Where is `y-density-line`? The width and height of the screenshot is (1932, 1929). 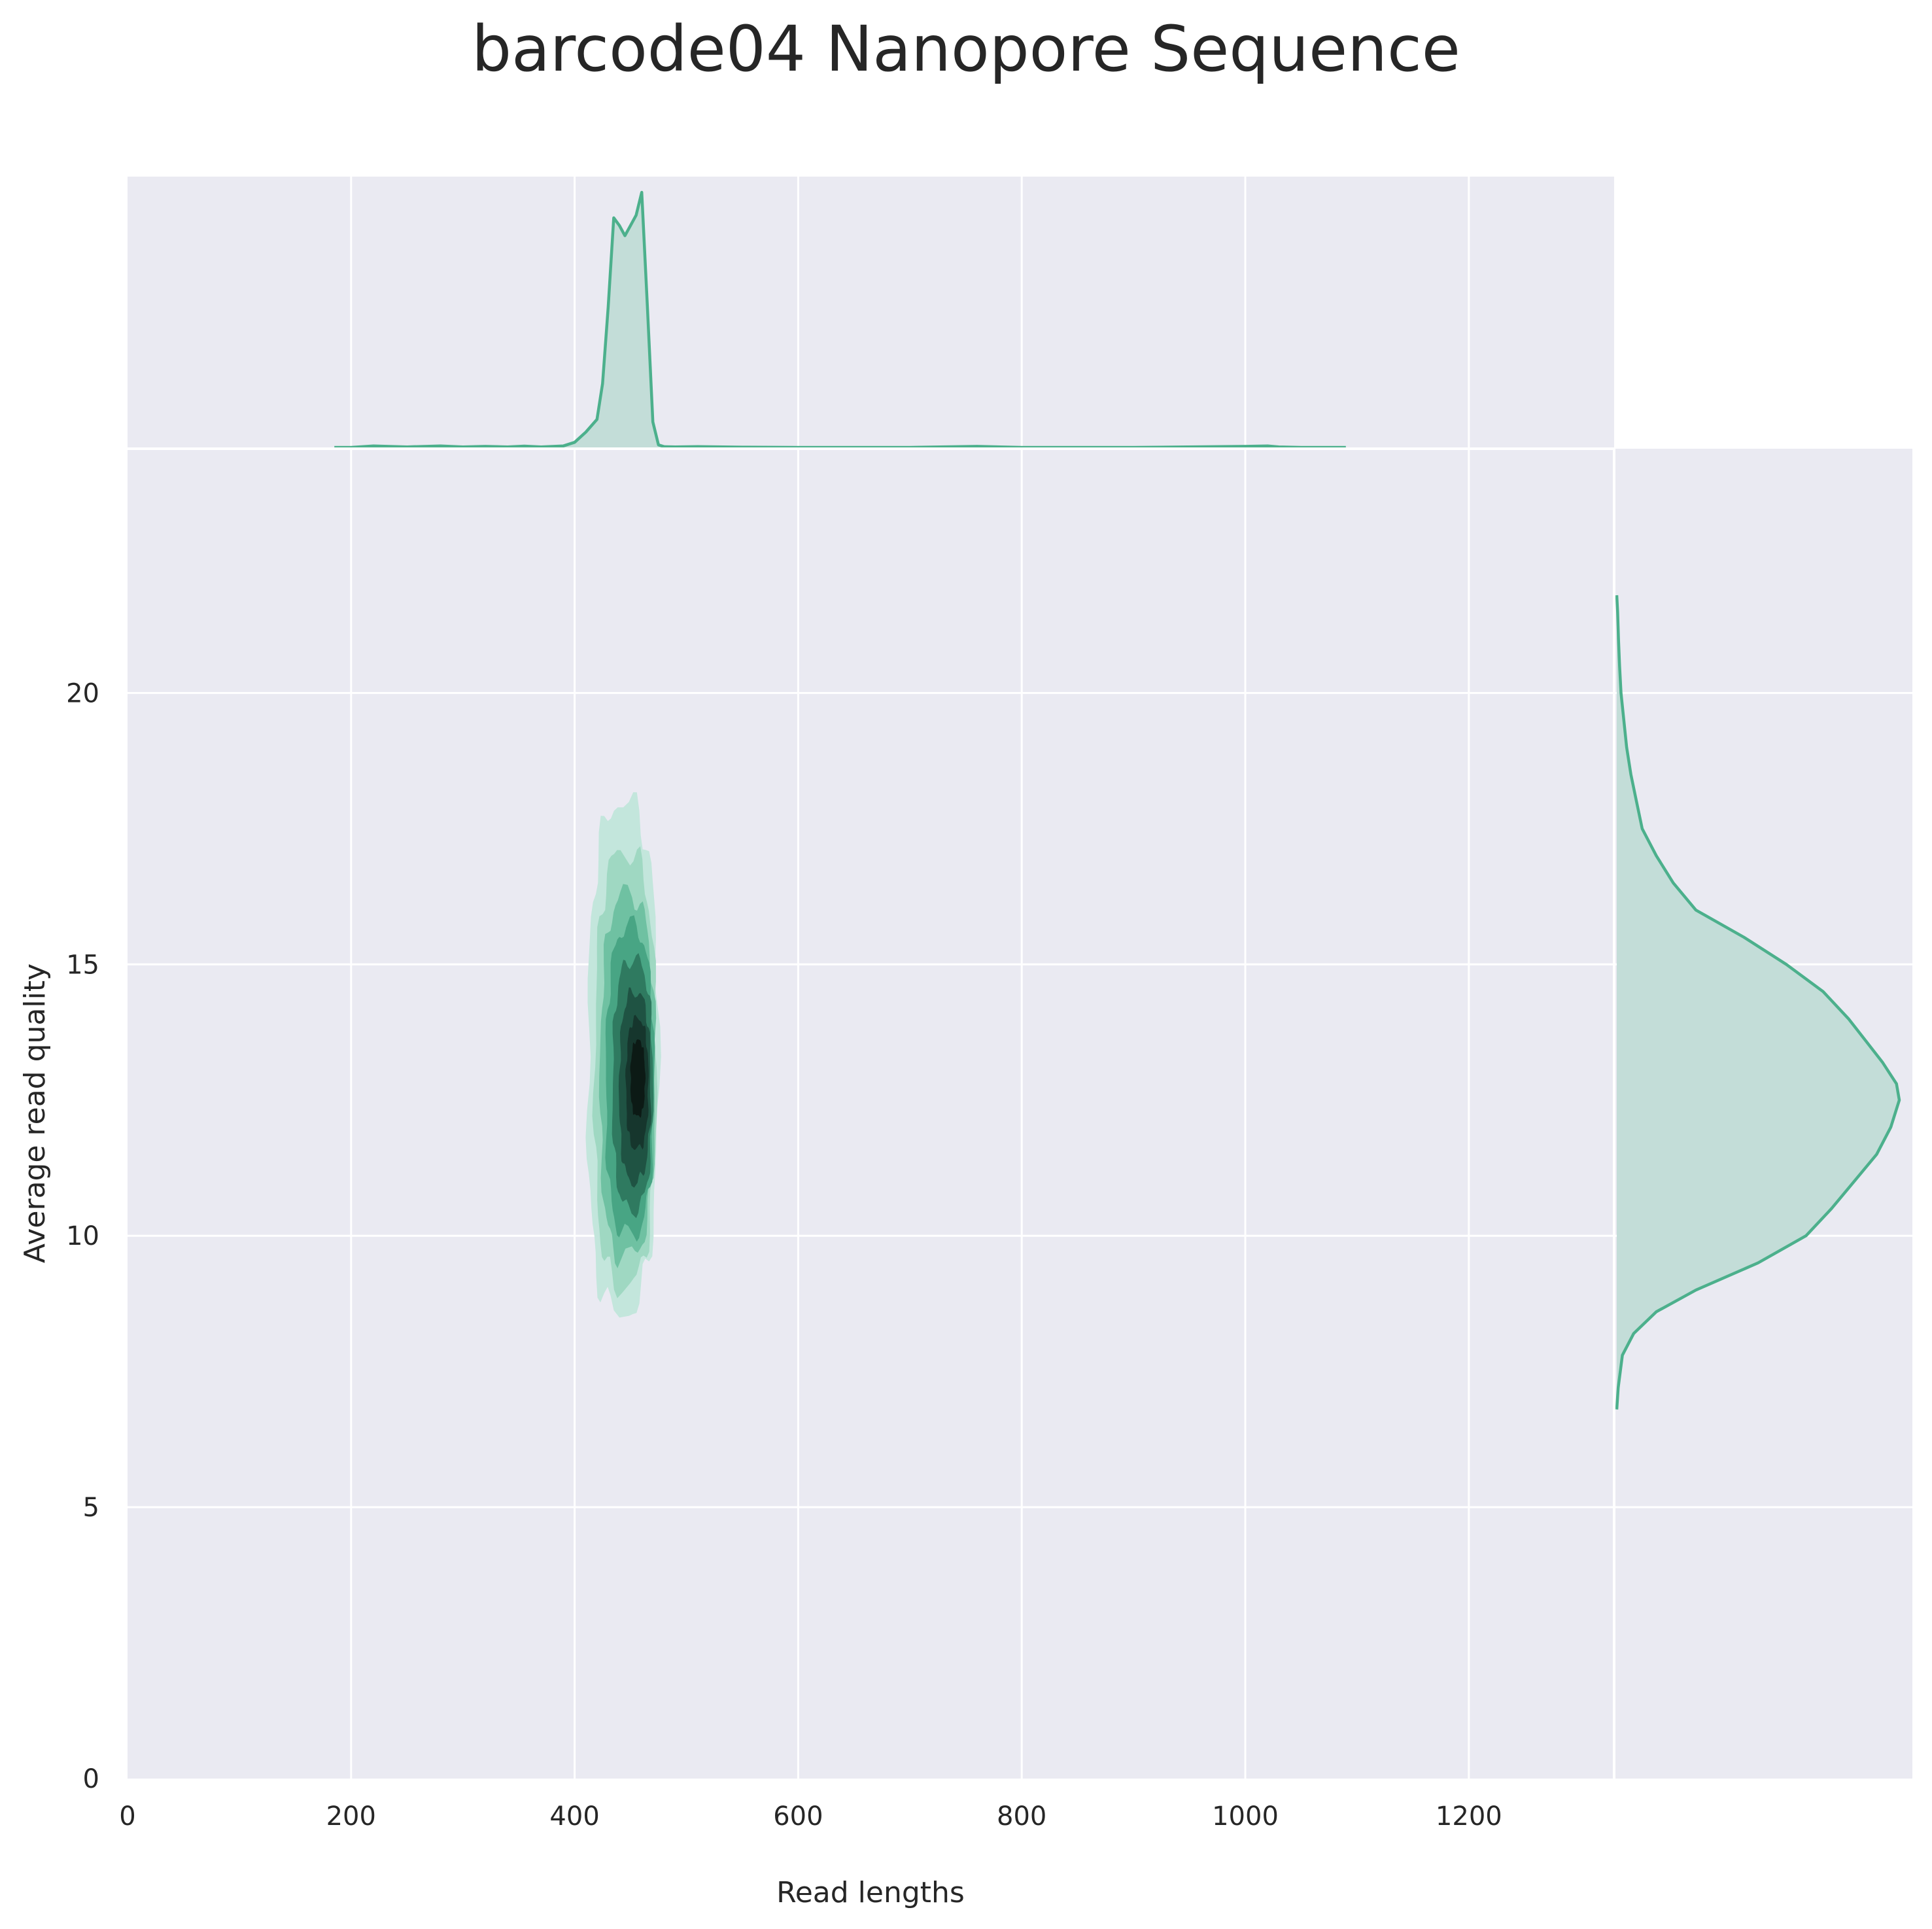 y-density-line is located at coordinates (1758, 1002).